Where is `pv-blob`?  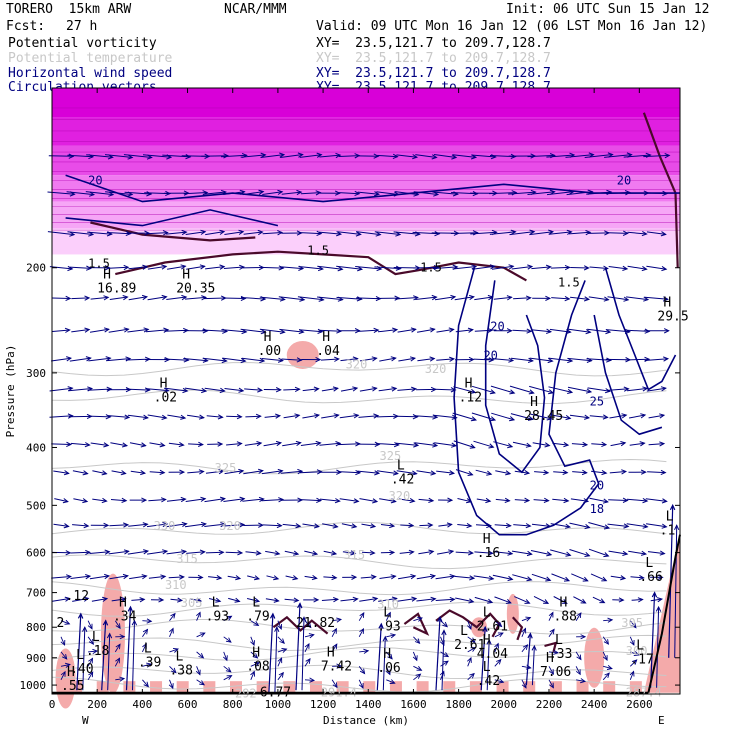 pv-blob is located at coordinates (302, 354).